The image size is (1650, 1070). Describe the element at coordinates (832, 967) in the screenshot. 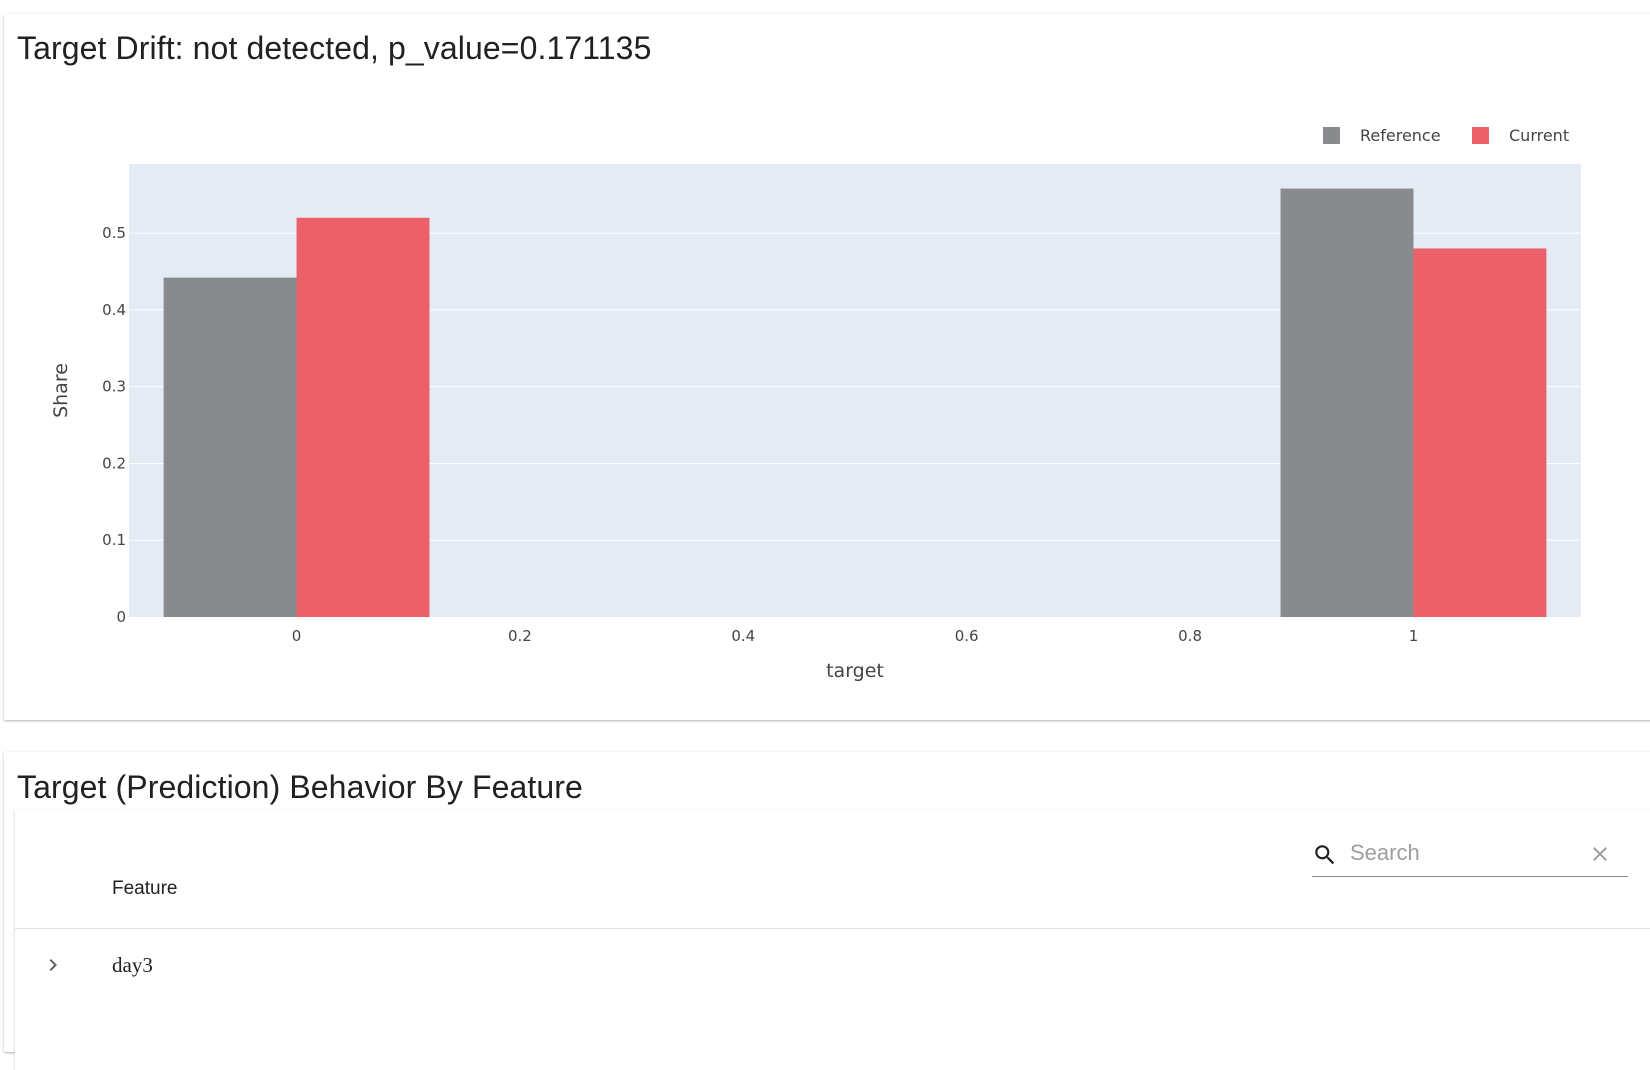

I see `table-row: day3` at that location.